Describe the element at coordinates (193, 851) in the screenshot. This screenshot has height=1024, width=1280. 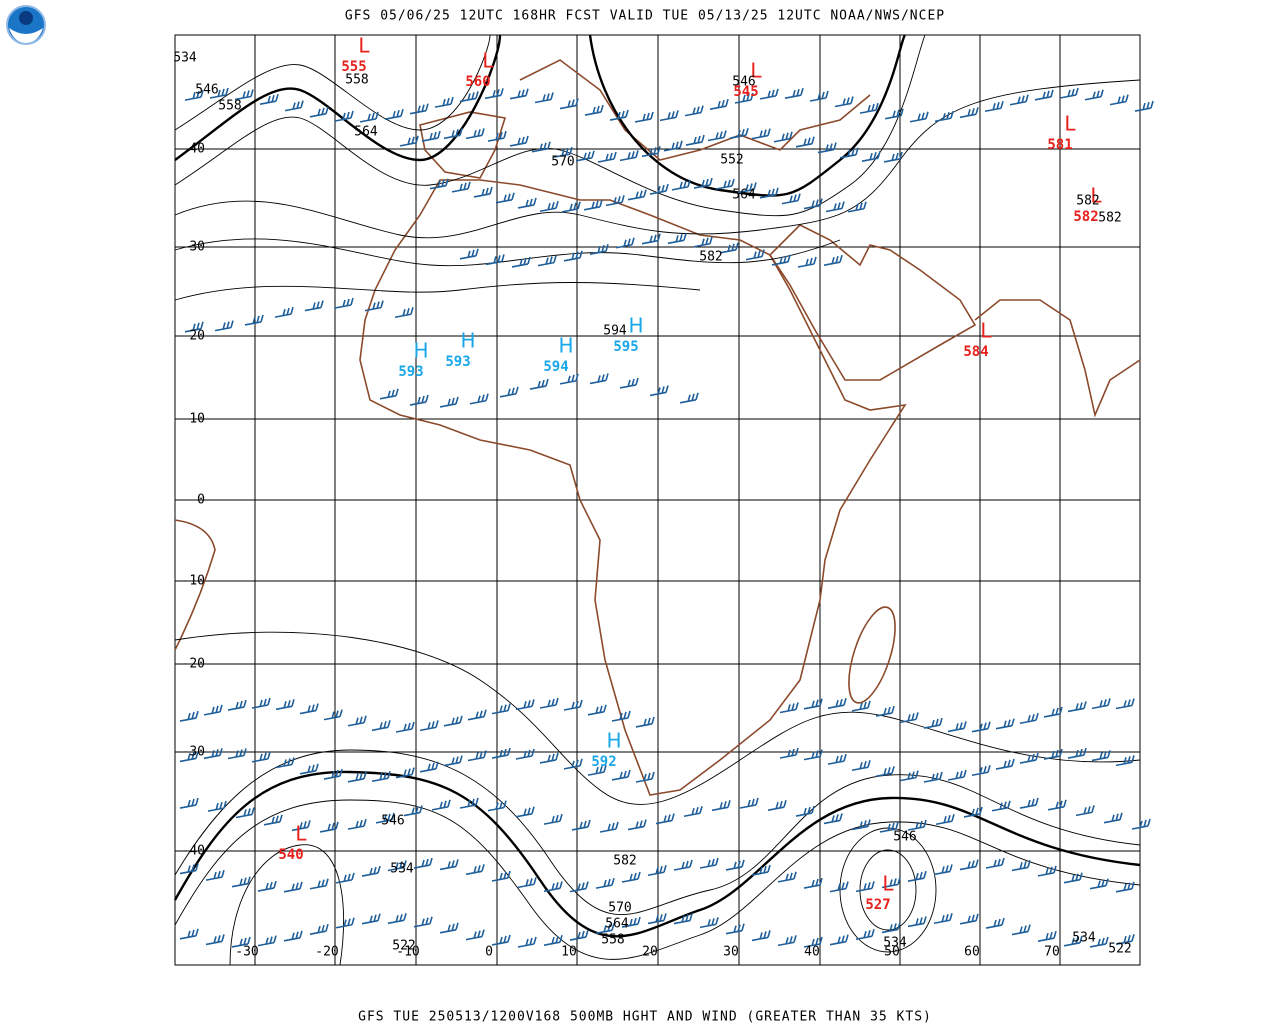
I see `latitude-label: -40` at that location.